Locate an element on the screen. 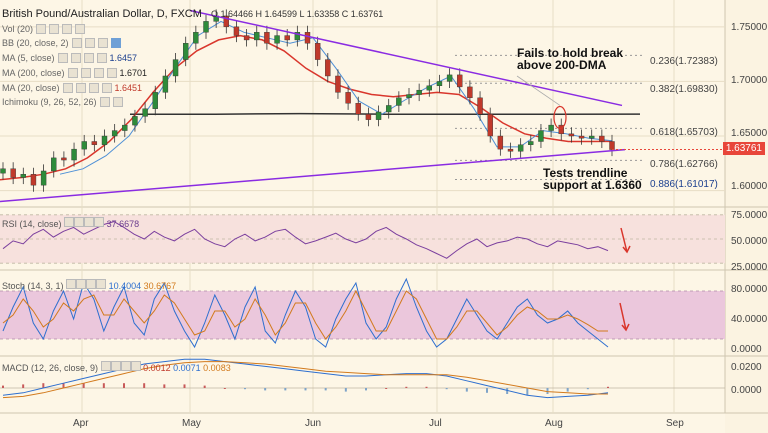 This screenshot has width=768, height=433. y-tick-label: 1.65000 is located at coordinates (749, 133).